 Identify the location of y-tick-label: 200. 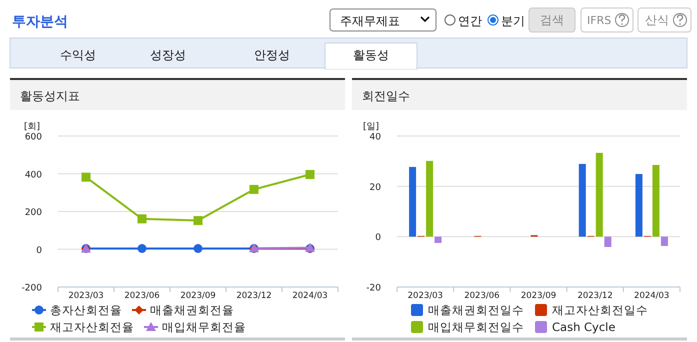
(33, 213).